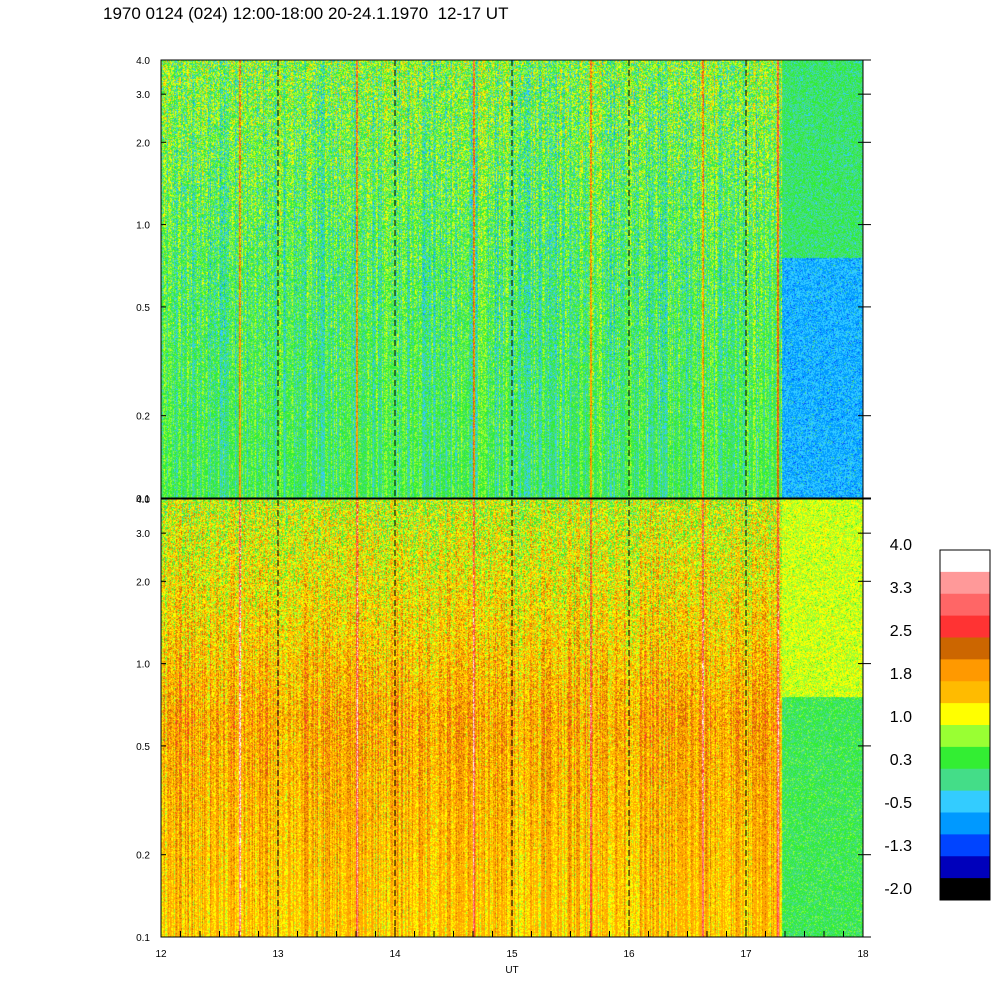  What do you see at coordinates (512, 954) in the screenshot?
I see `x-tick-label: 15` at bounding box center [512, 954].